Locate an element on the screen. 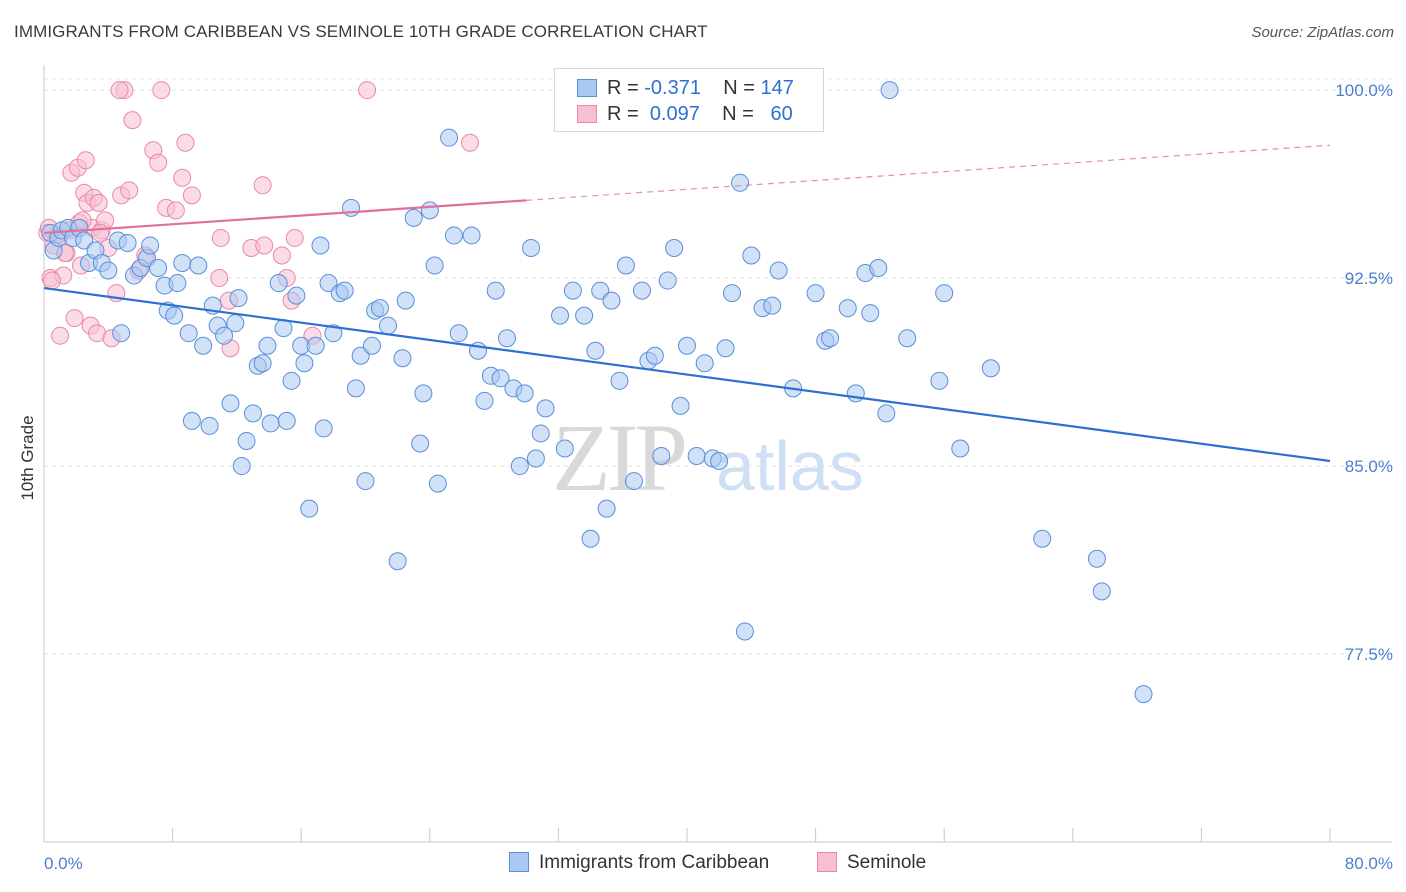 This screenshot has width=1406, height=892. seminole-trend-extension is located at coordinates (928, 172).